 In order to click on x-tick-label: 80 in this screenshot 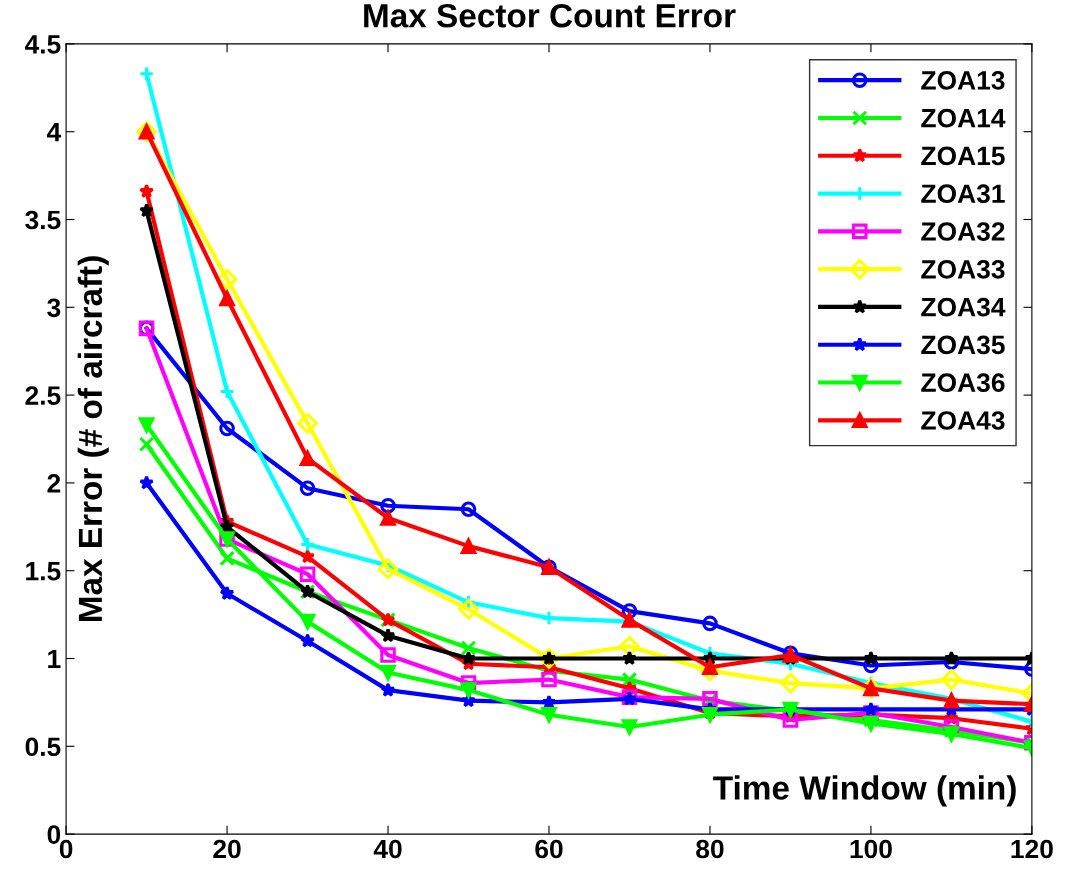, I will do `click(710, 849)`.